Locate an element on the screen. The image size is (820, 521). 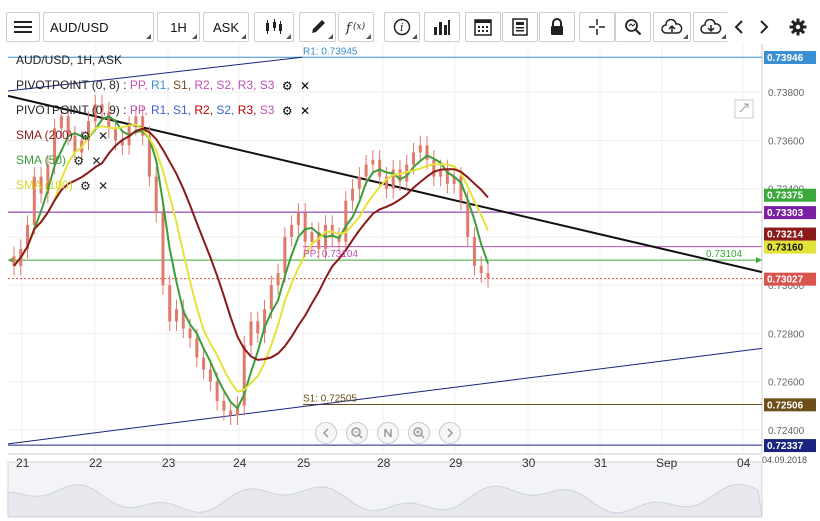
nav-left-button is located at coordinates (326, 433).